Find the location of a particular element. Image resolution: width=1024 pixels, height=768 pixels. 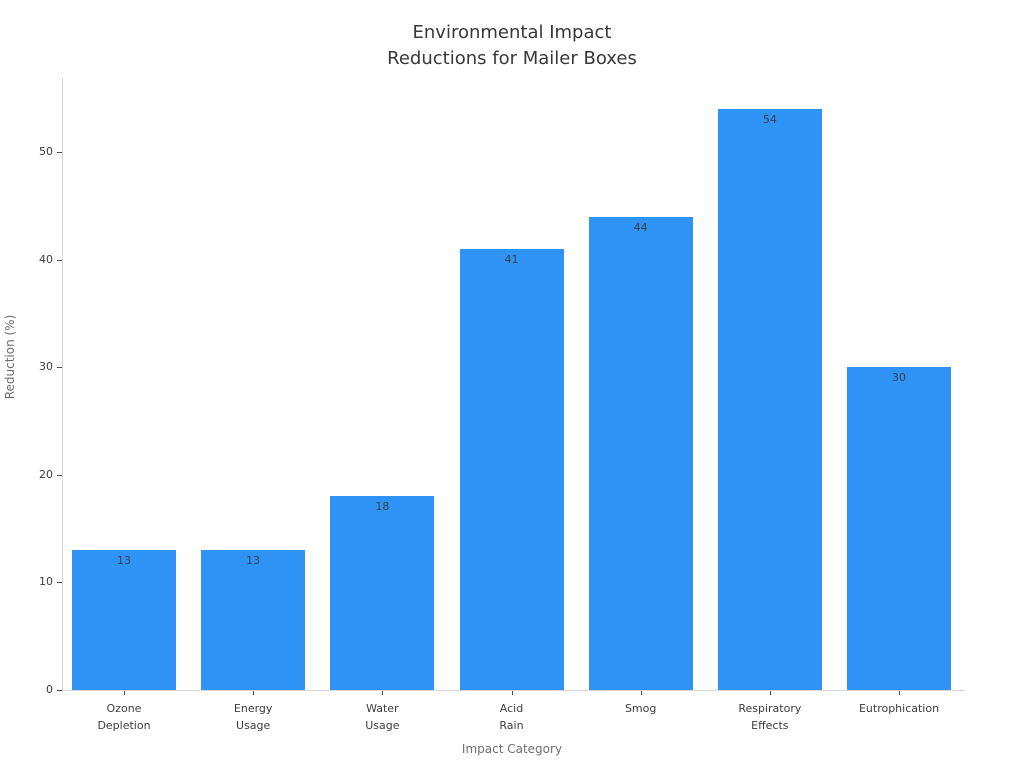

x-tick-label: Ozone Depletion is located at coordinates (124, 717).